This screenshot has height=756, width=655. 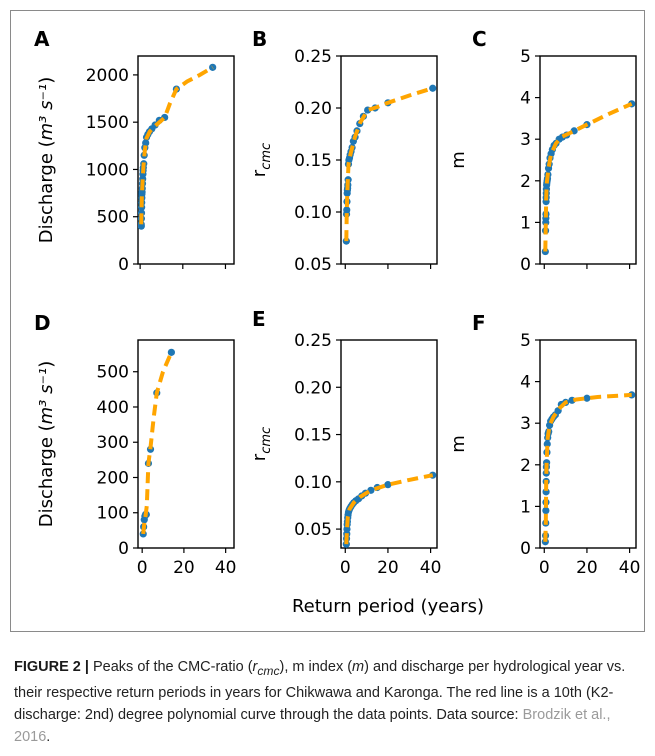 I want to click on caption-rcmc: rcmc, so click(x=266, y=668).